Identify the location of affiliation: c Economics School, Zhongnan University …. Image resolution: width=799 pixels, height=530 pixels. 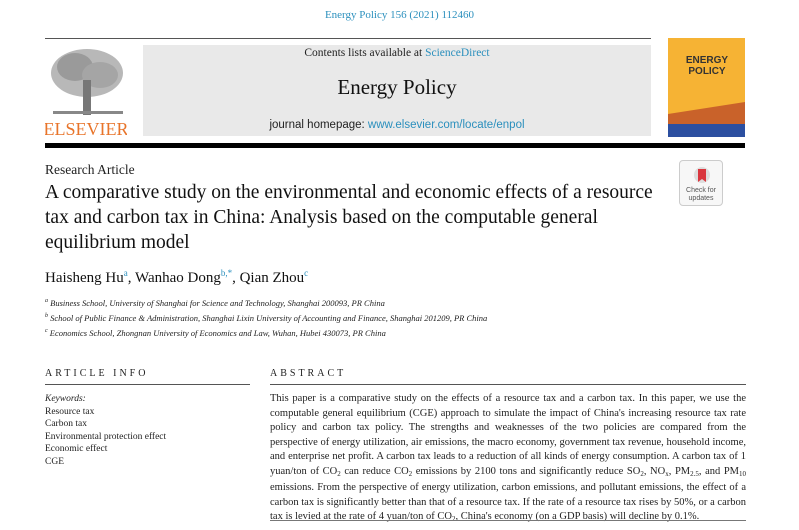
(266, 332).